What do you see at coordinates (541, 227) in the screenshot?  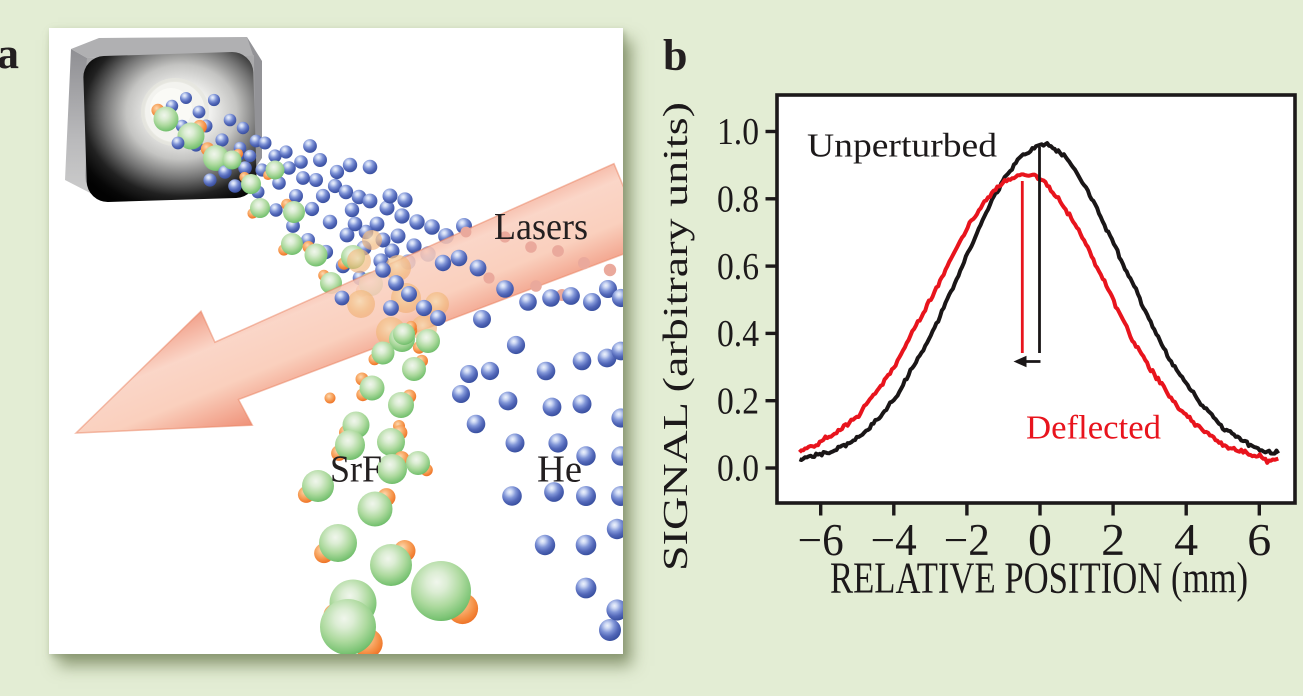 I see `svg-text: Lasers` at bounding box center [541, 227].